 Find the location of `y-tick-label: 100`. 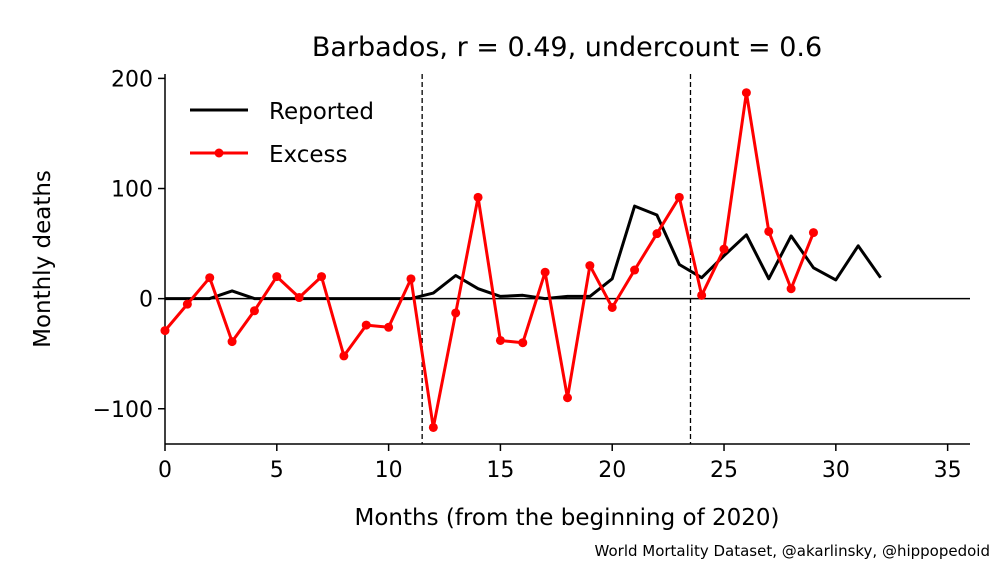

y-tick-label: 100 is located at coordinates (132, 190).